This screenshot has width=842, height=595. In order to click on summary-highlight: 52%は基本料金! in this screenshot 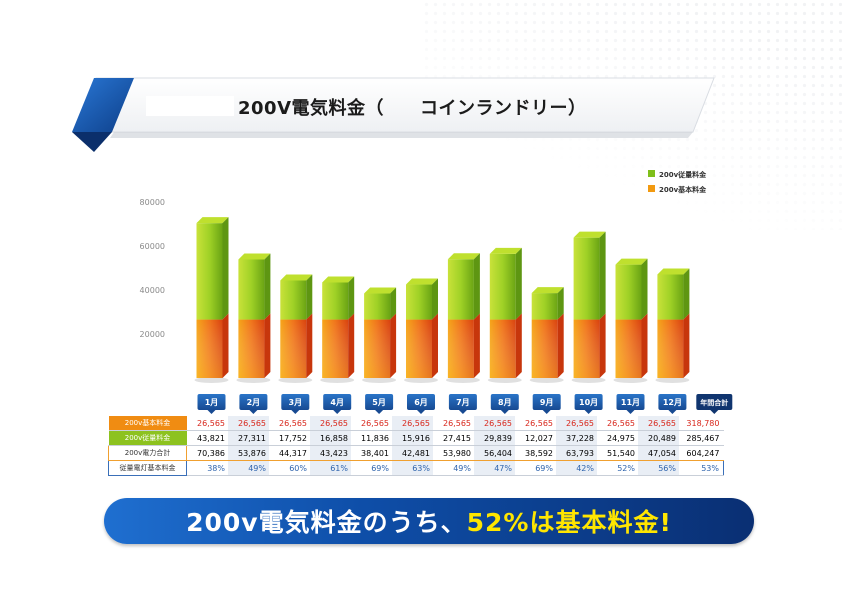, I will do `click(569, 522)`.